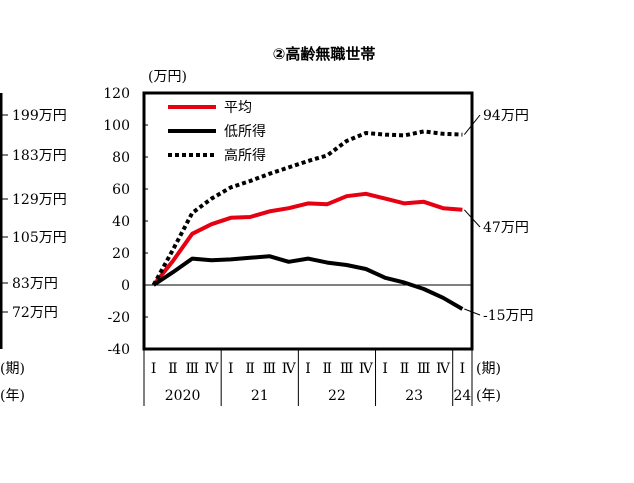 This screenshot has height=483, width=634. Describe the element at coordinates (116, 126) in the screenshot. I see `y-tick-label: 100` at that location.